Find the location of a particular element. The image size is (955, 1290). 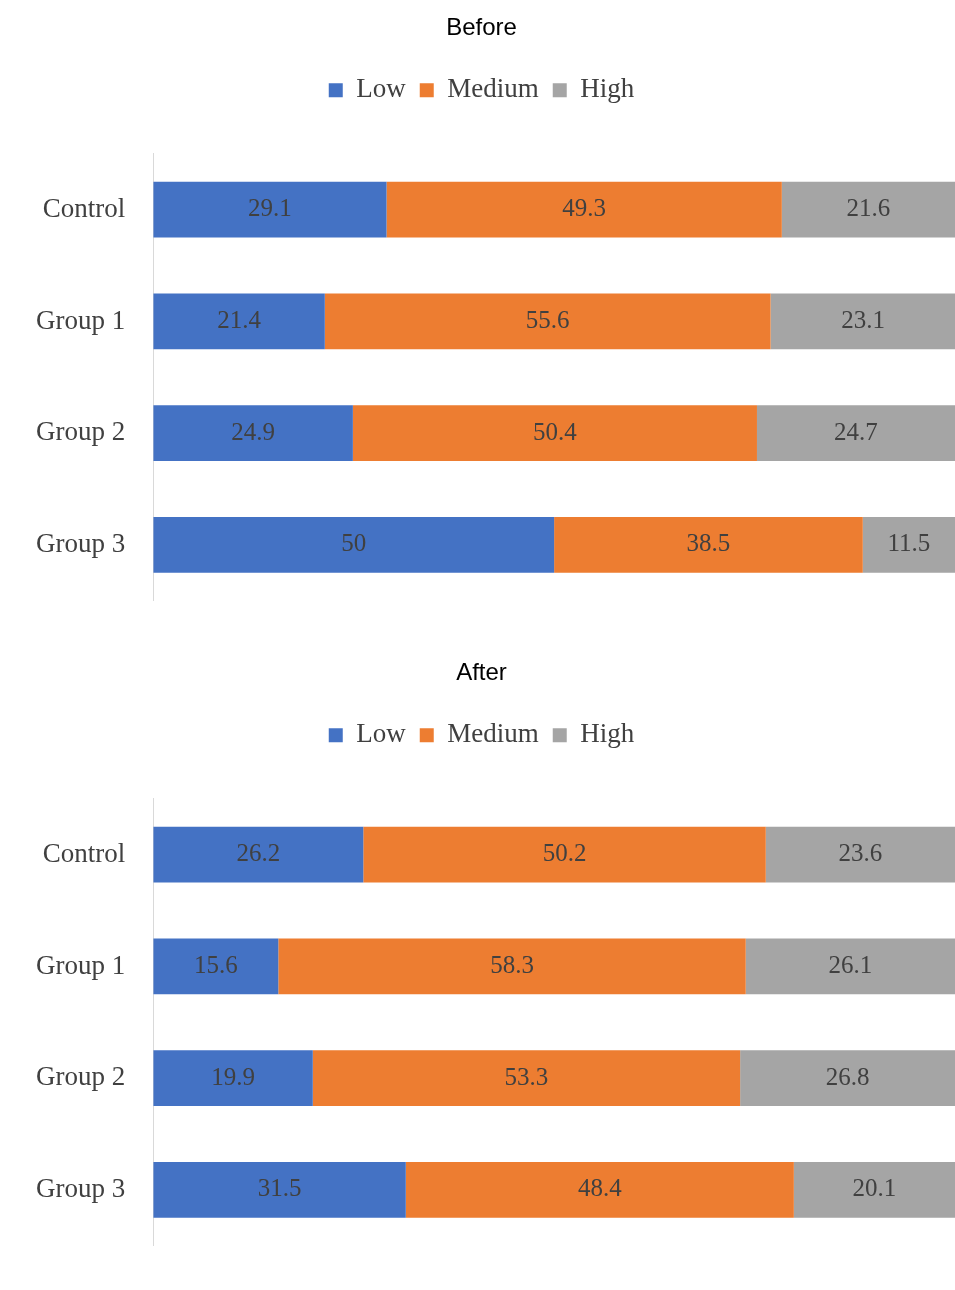

data-label: 26.2 is located at coordinates (258, 853).